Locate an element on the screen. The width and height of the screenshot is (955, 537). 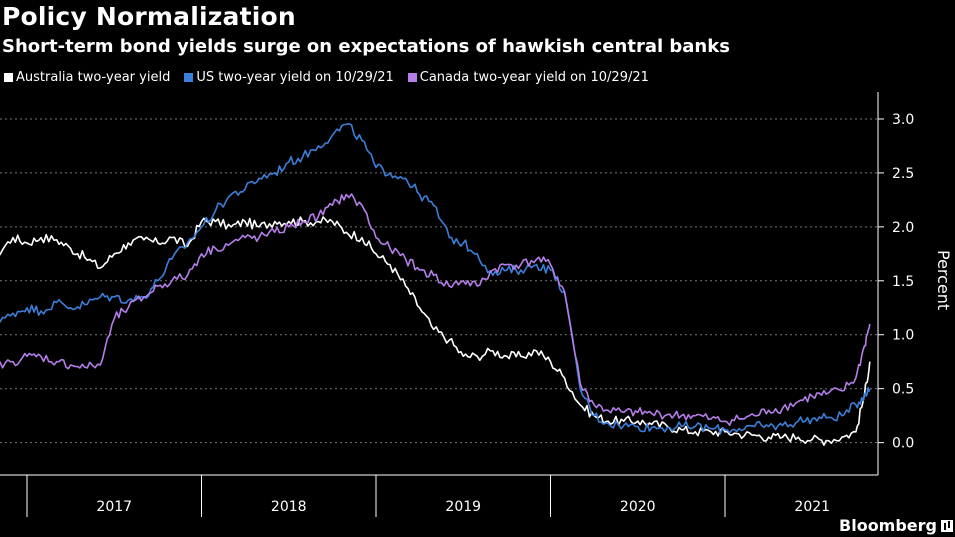
brand-logo: Bloomberg is located at coordinates (896, 525).